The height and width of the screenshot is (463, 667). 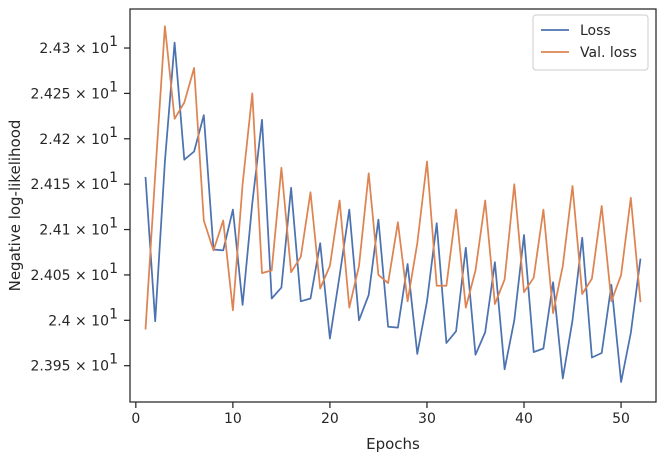 I want to click on y-axis-title: Negative log-likelihood, so click(x=15, y=206).